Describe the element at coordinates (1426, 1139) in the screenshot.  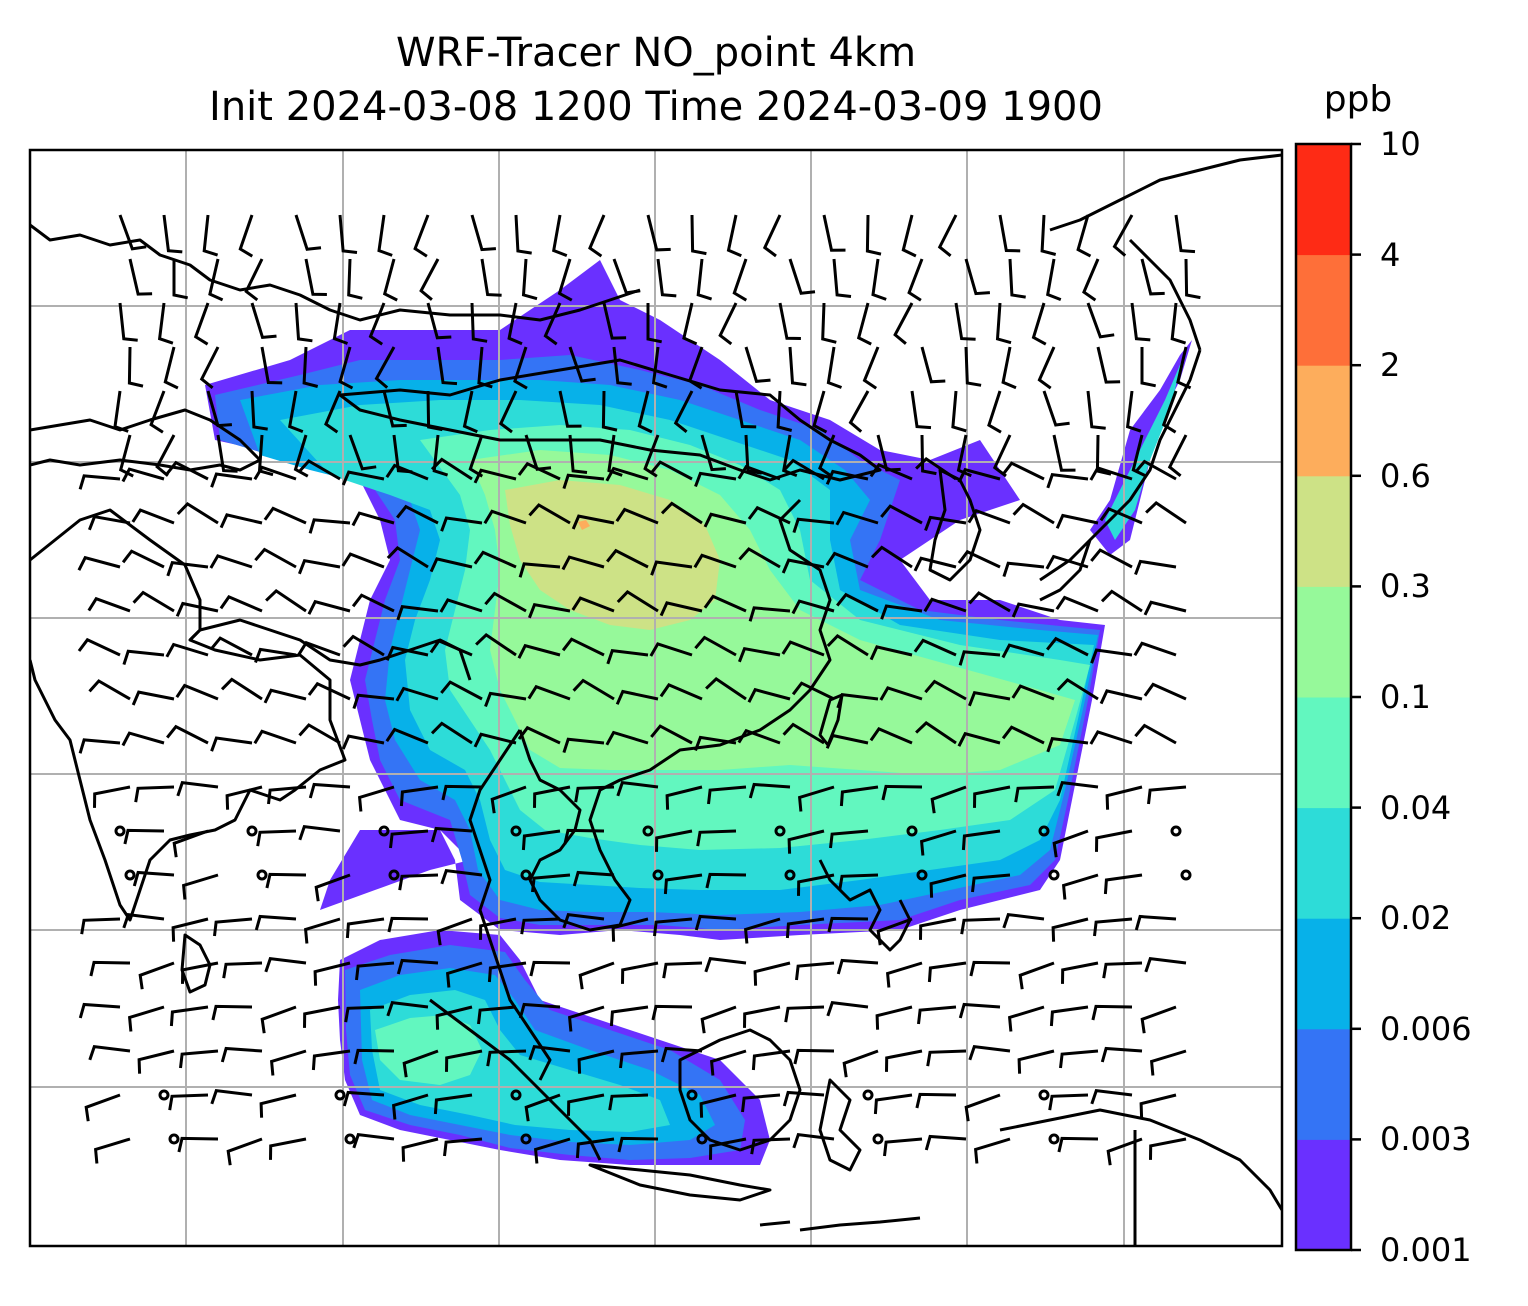
I see `colorbar-tick-label: 0.003` at that location.